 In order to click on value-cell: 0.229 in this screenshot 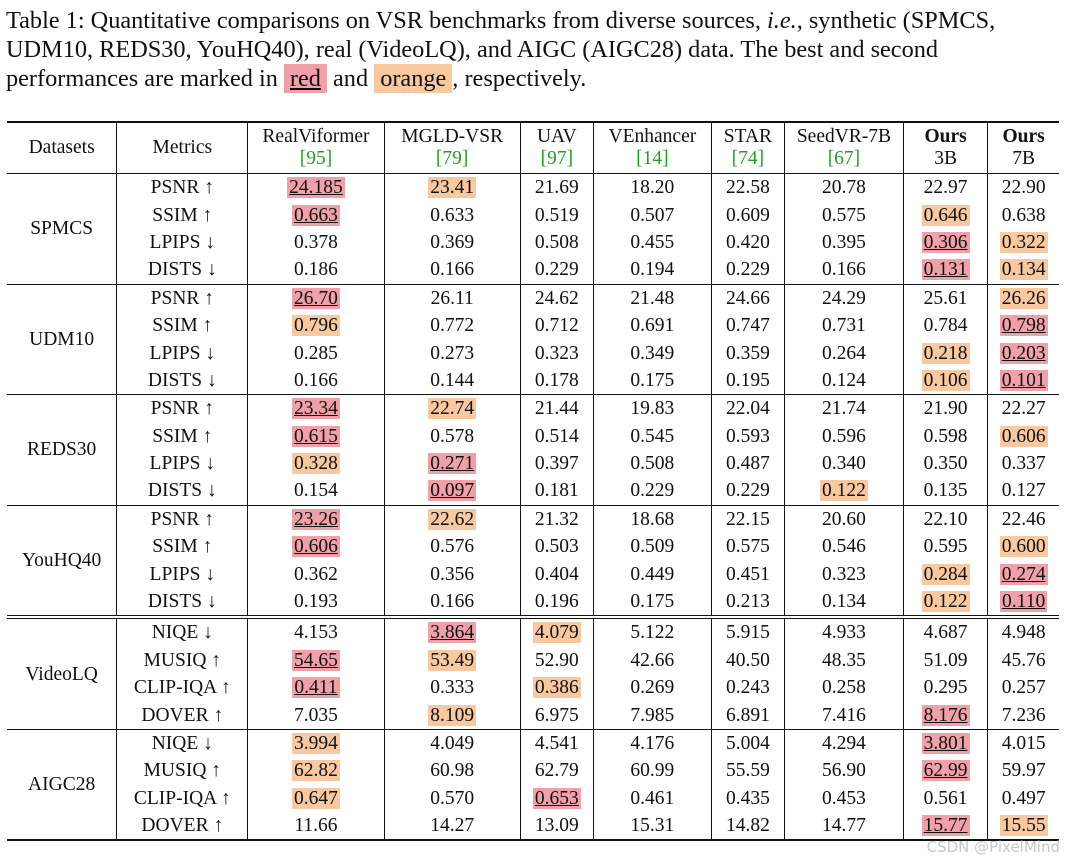, I will do `click(747, 270)`.